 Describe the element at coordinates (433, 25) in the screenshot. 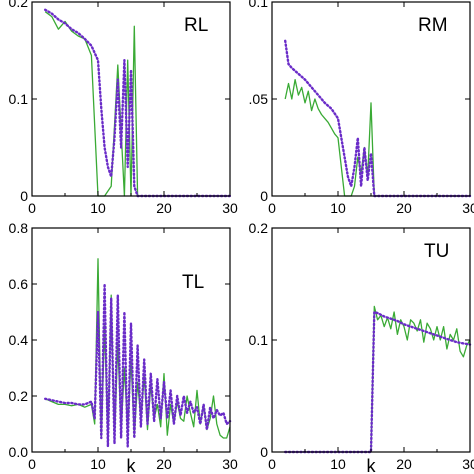

I see `panel-label: RM` at that location.